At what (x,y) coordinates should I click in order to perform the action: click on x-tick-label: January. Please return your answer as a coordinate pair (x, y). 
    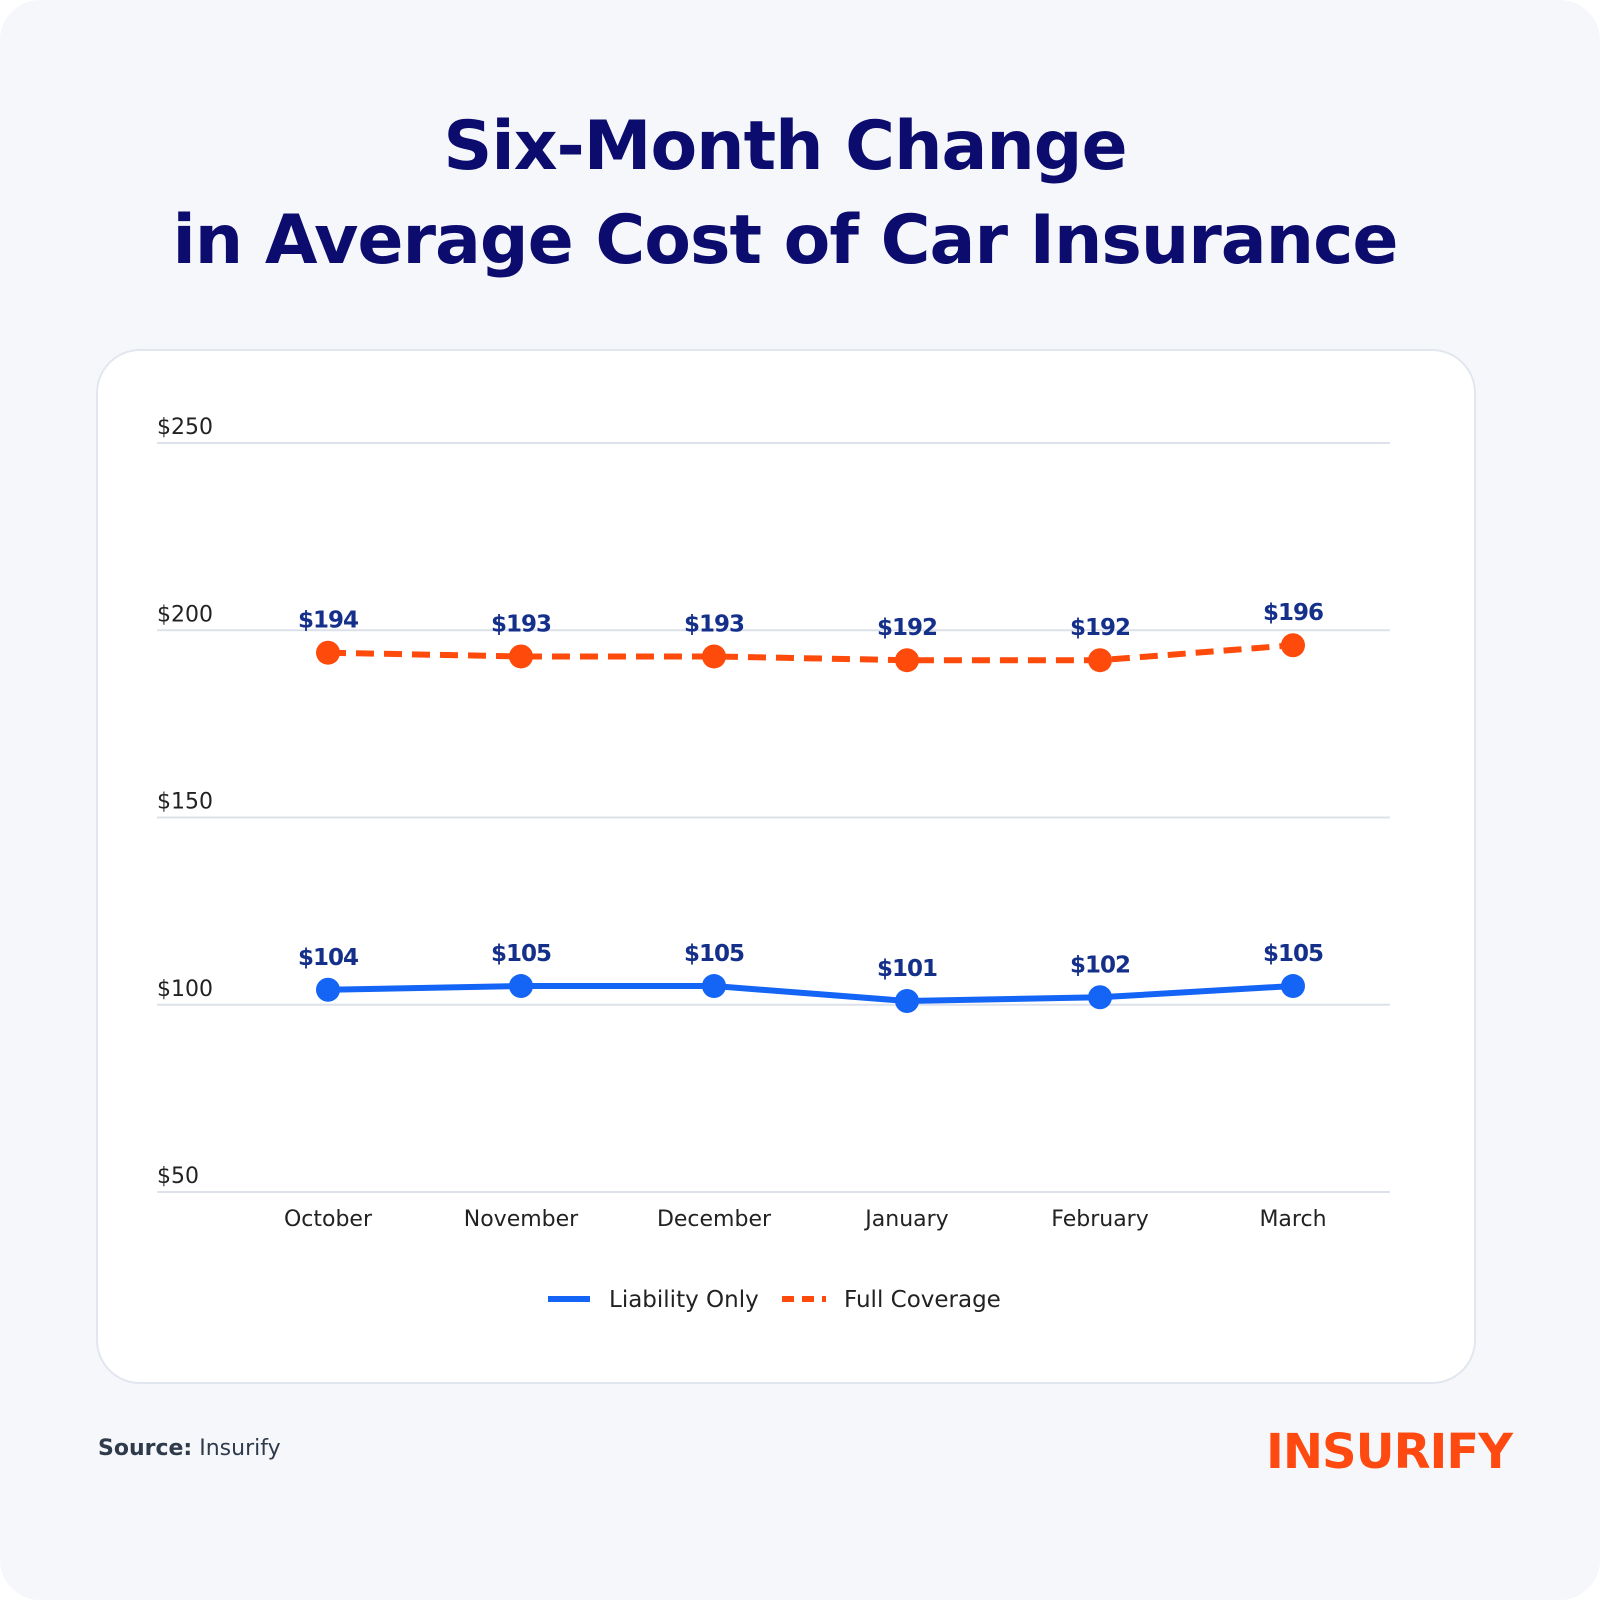
    Looking at the image, I should click on (905, 1219).